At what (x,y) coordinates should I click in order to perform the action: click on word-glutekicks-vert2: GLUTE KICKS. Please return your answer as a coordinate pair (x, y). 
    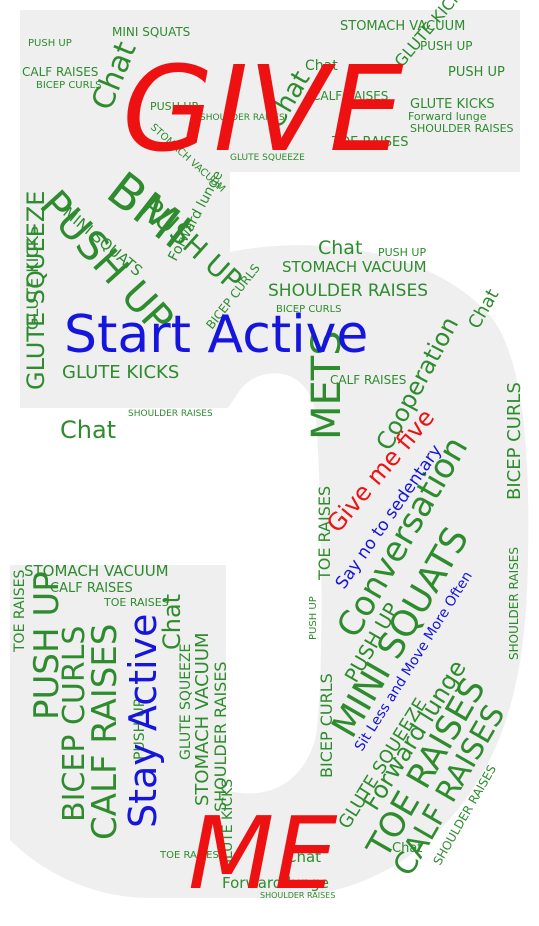
    Looking at the image, I should click on (228, 824).